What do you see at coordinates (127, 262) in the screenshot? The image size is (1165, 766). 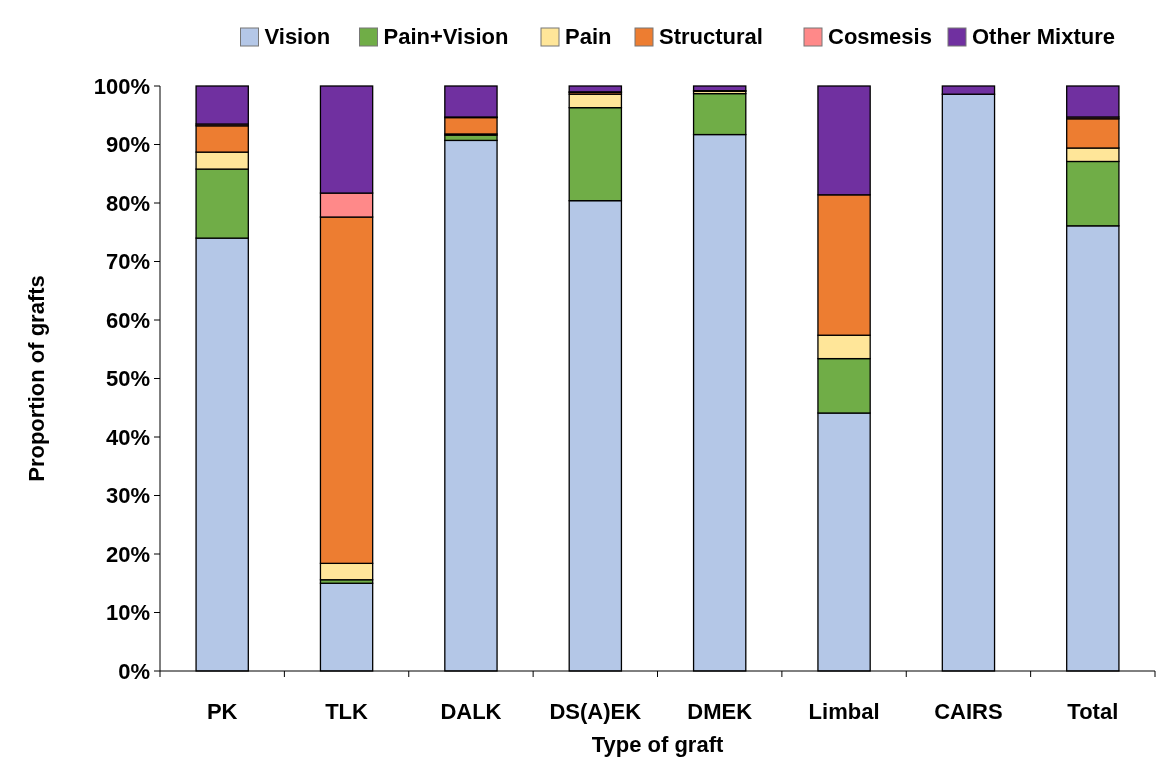 I see `y-tick-label: 70%` at bounding box center [127, 262].